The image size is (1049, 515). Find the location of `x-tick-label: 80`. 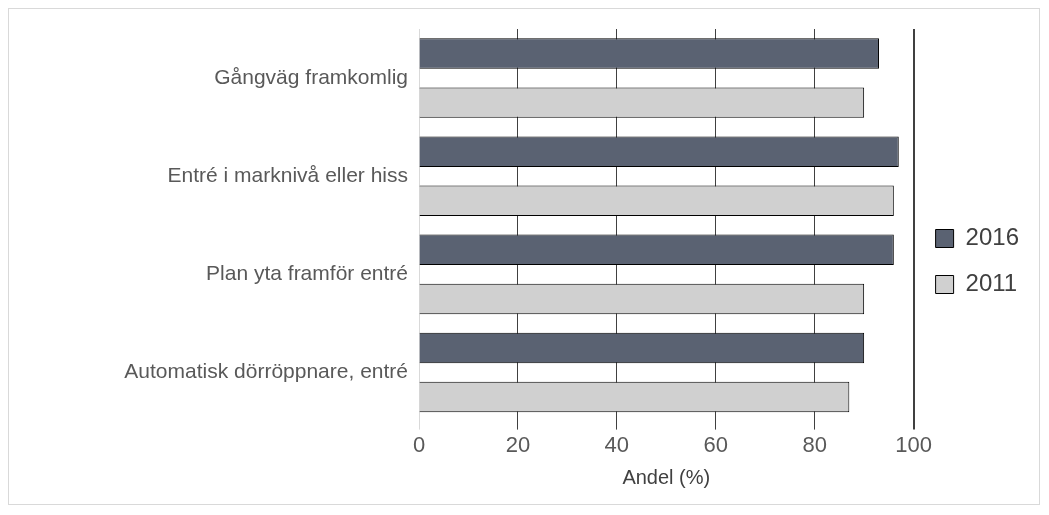

x-tick-label: 80 is located at coordinates (814, 444).